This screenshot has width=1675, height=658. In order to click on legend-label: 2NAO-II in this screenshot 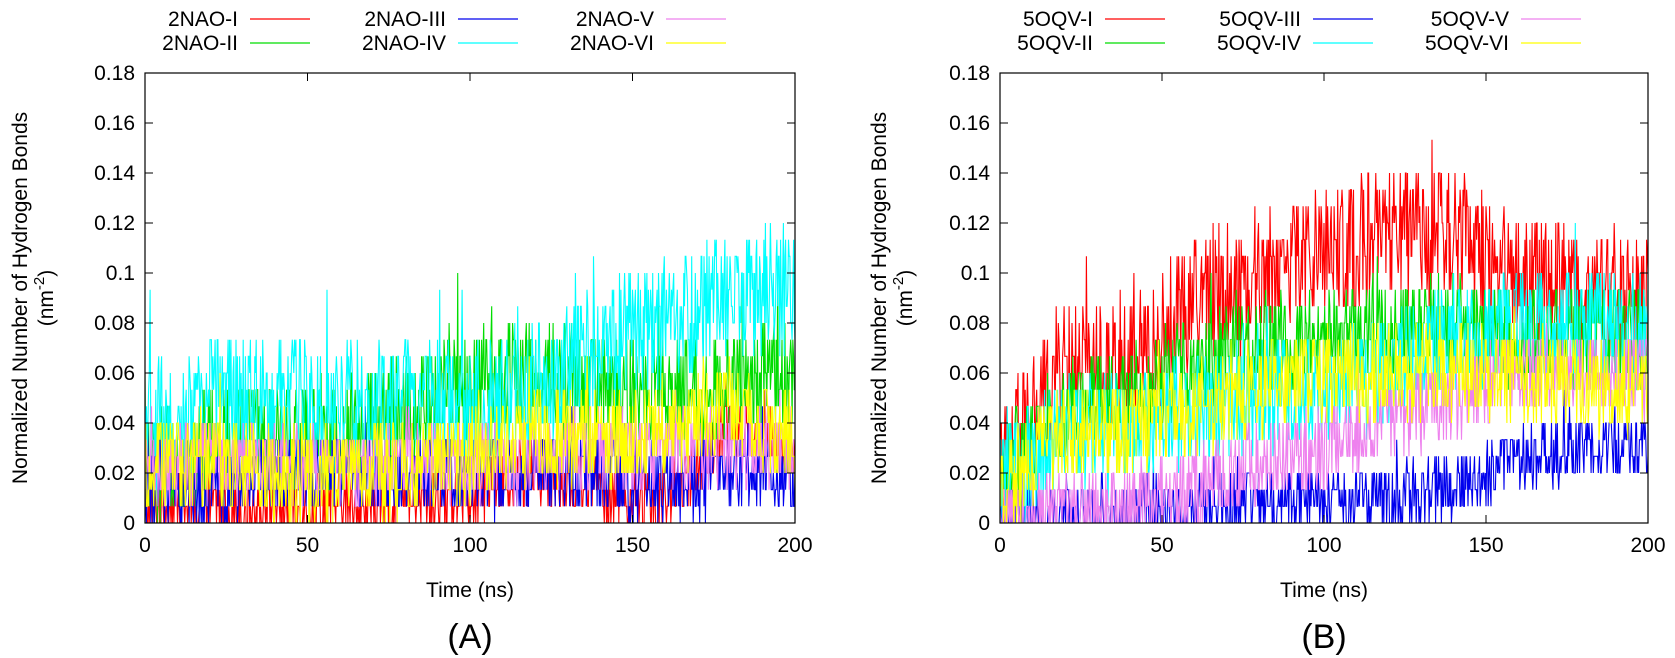, I will do `click(200, 43)`.